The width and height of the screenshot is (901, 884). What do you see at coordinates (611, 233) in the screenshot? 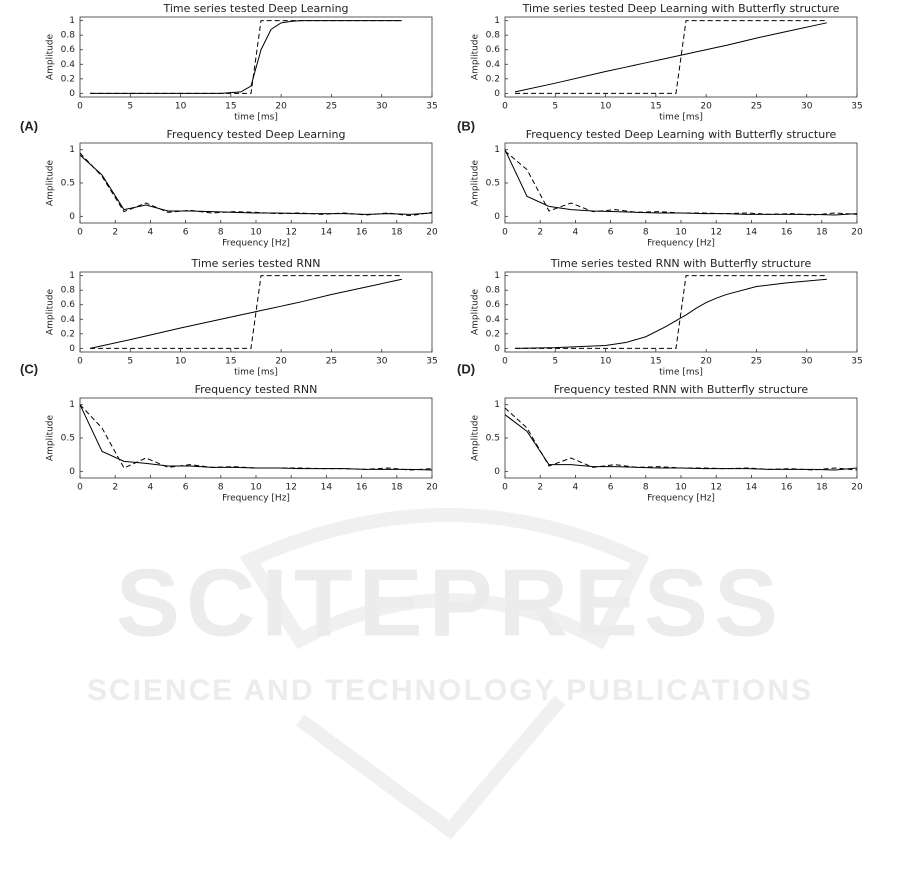
I see `x-tick-label: 6` at bounding box center [611, 233].